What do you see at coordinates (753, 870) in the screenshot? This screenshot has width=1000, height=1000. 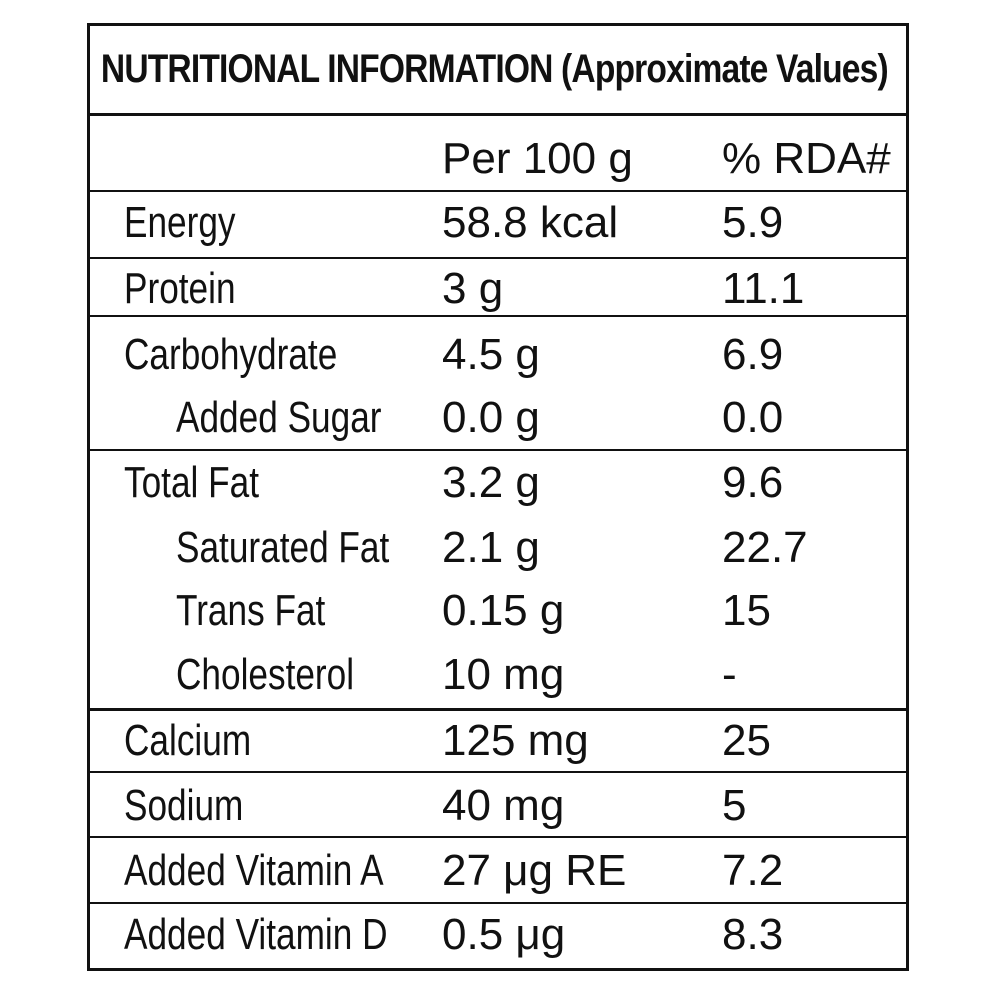 I see `nutrient-rda: 7.2` at bounding box center [753, 870].